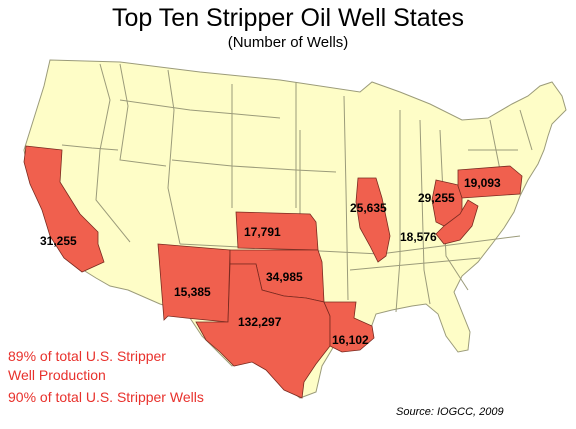  Describe the element at coordinates (263, 331) in the screenshot. I see `state-texas` at that location.